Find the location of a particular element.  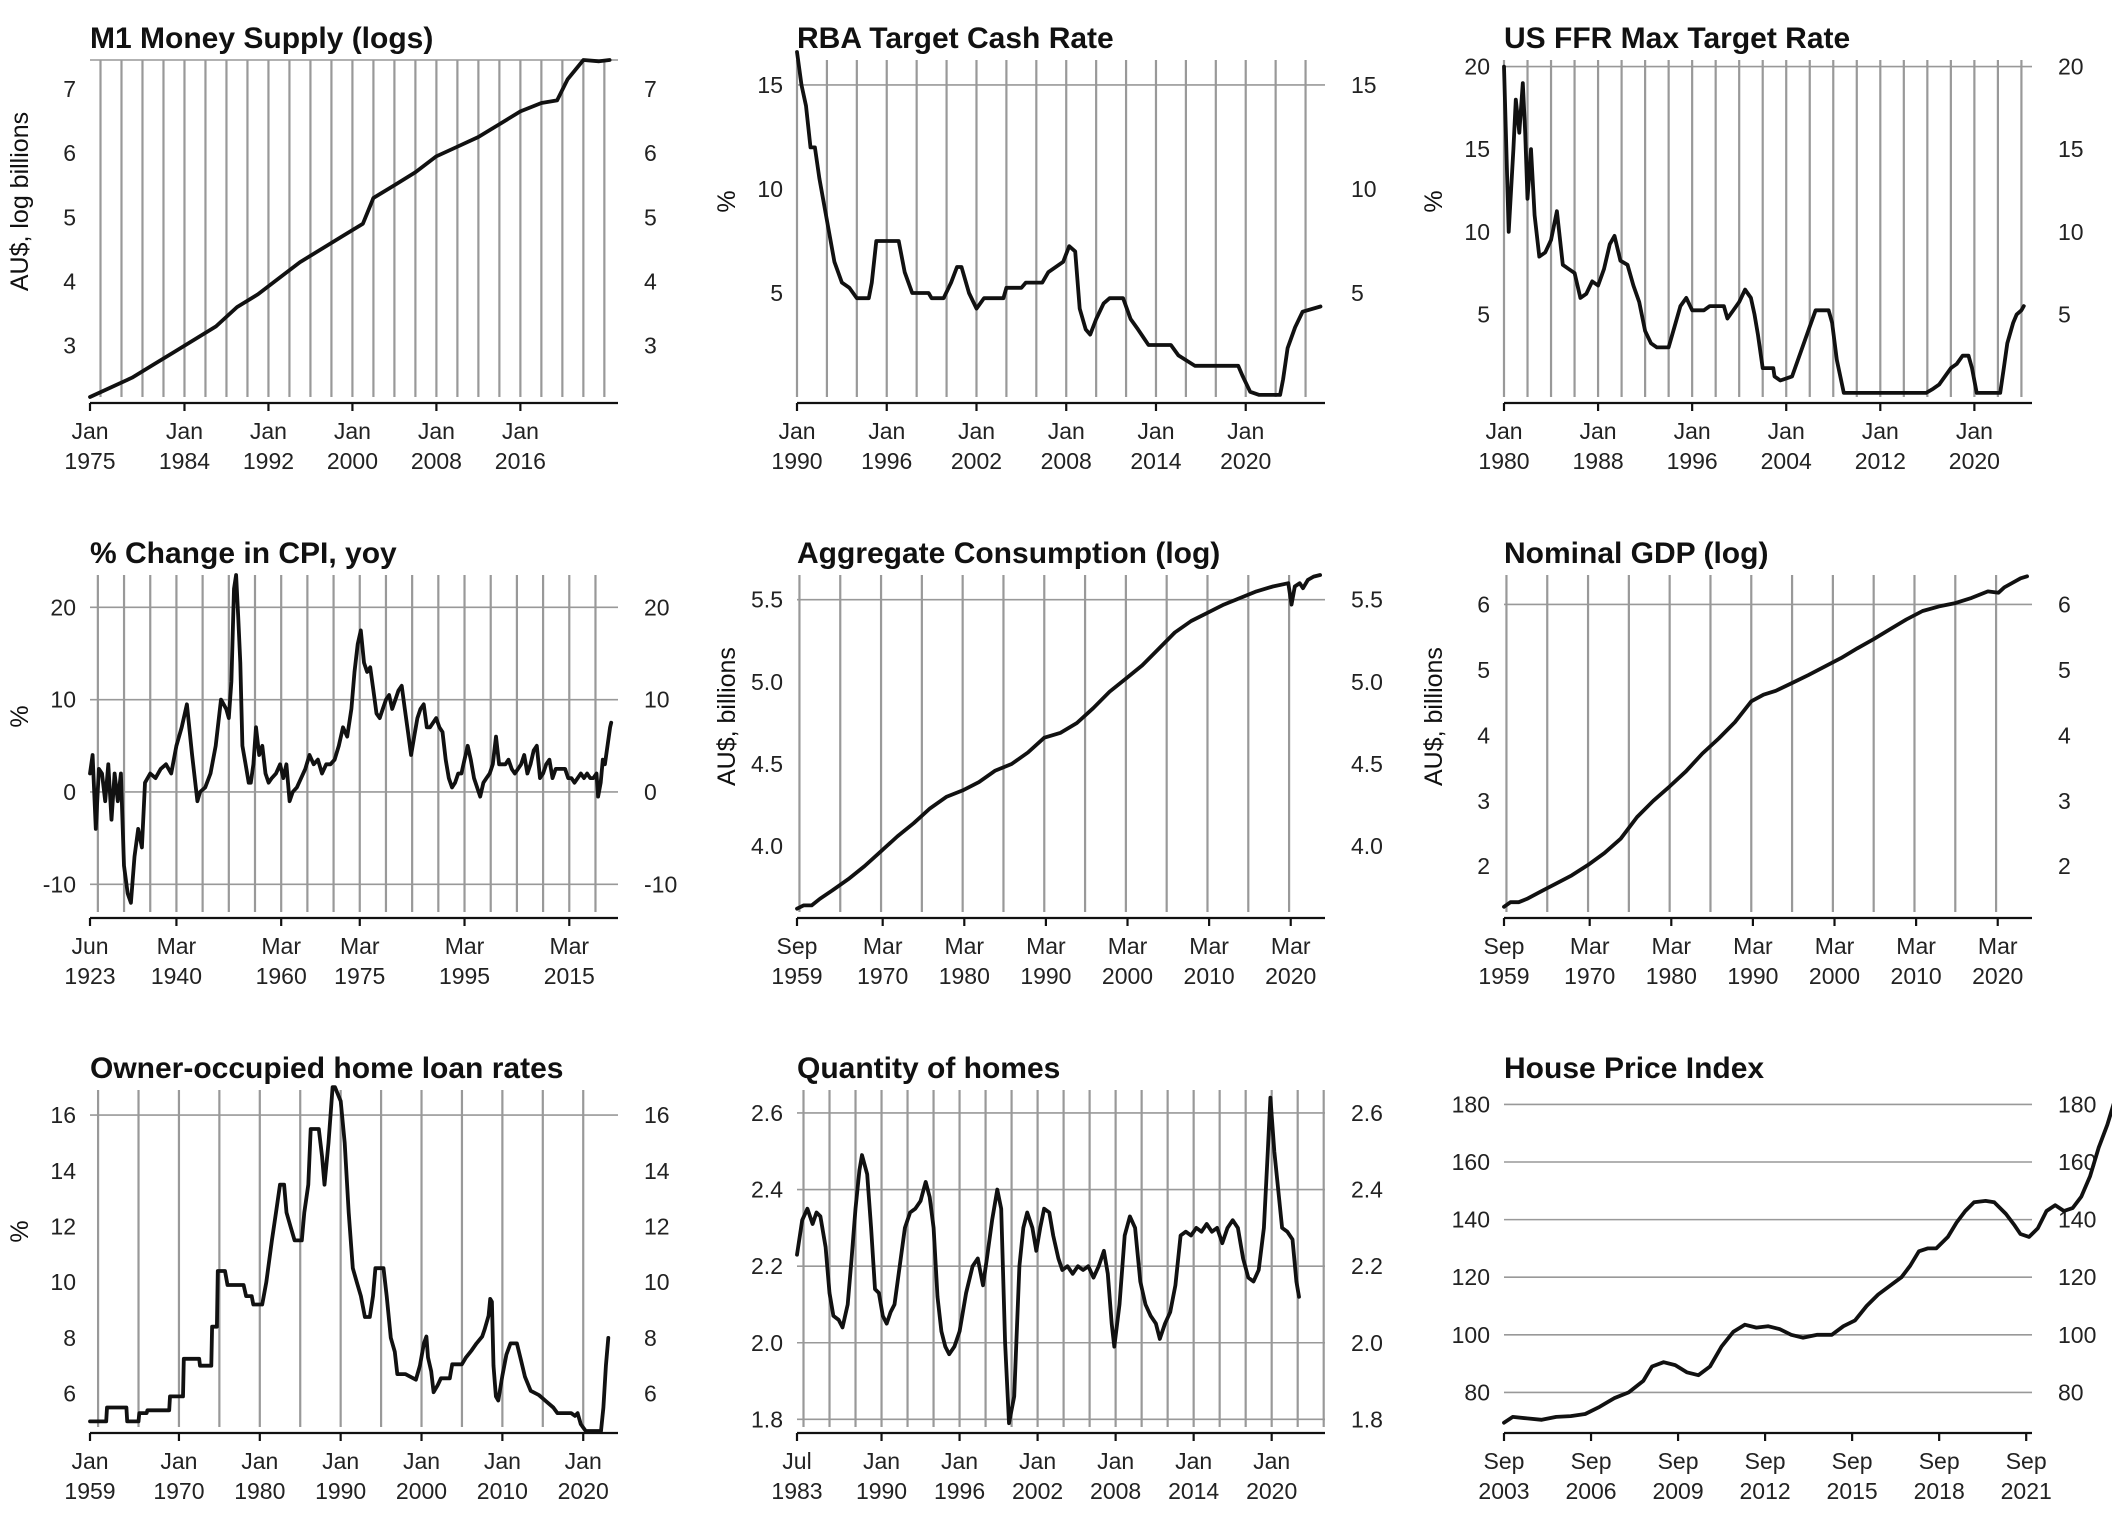

y-axis-label: AU$, billions is located at coordinates (1434, 716).